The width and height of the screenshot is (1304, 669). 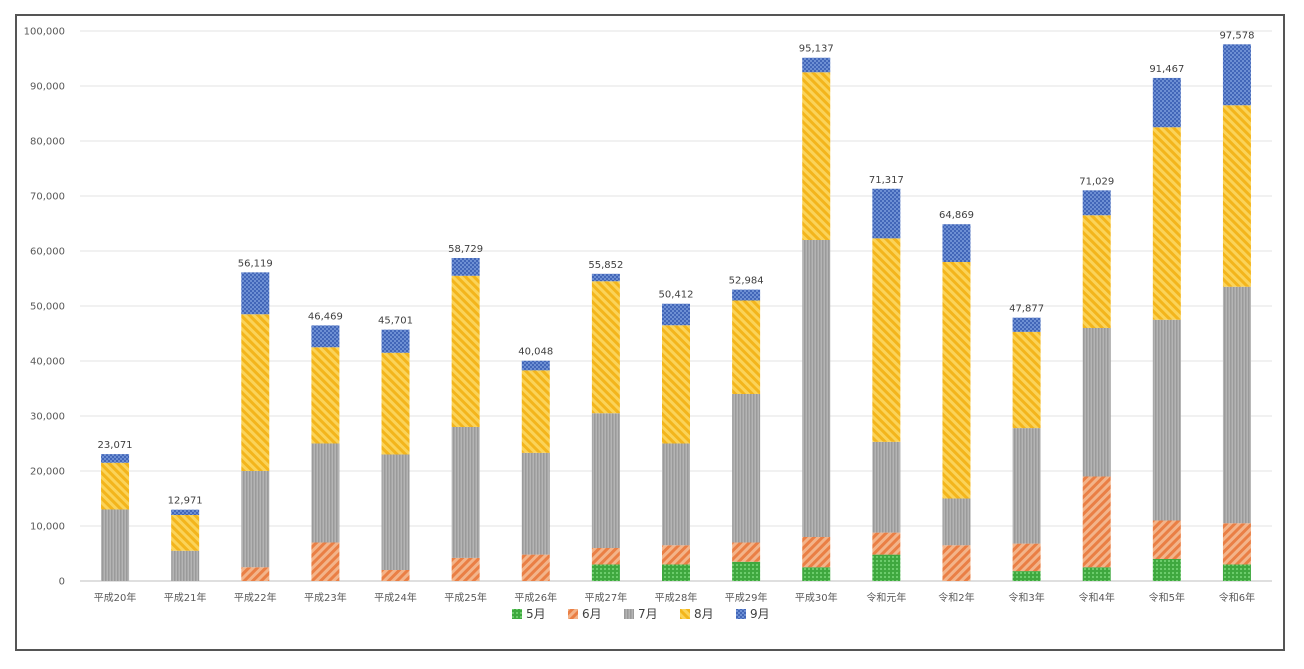 I want to click on total-label: 71,029, so click(x=1096, y=181).